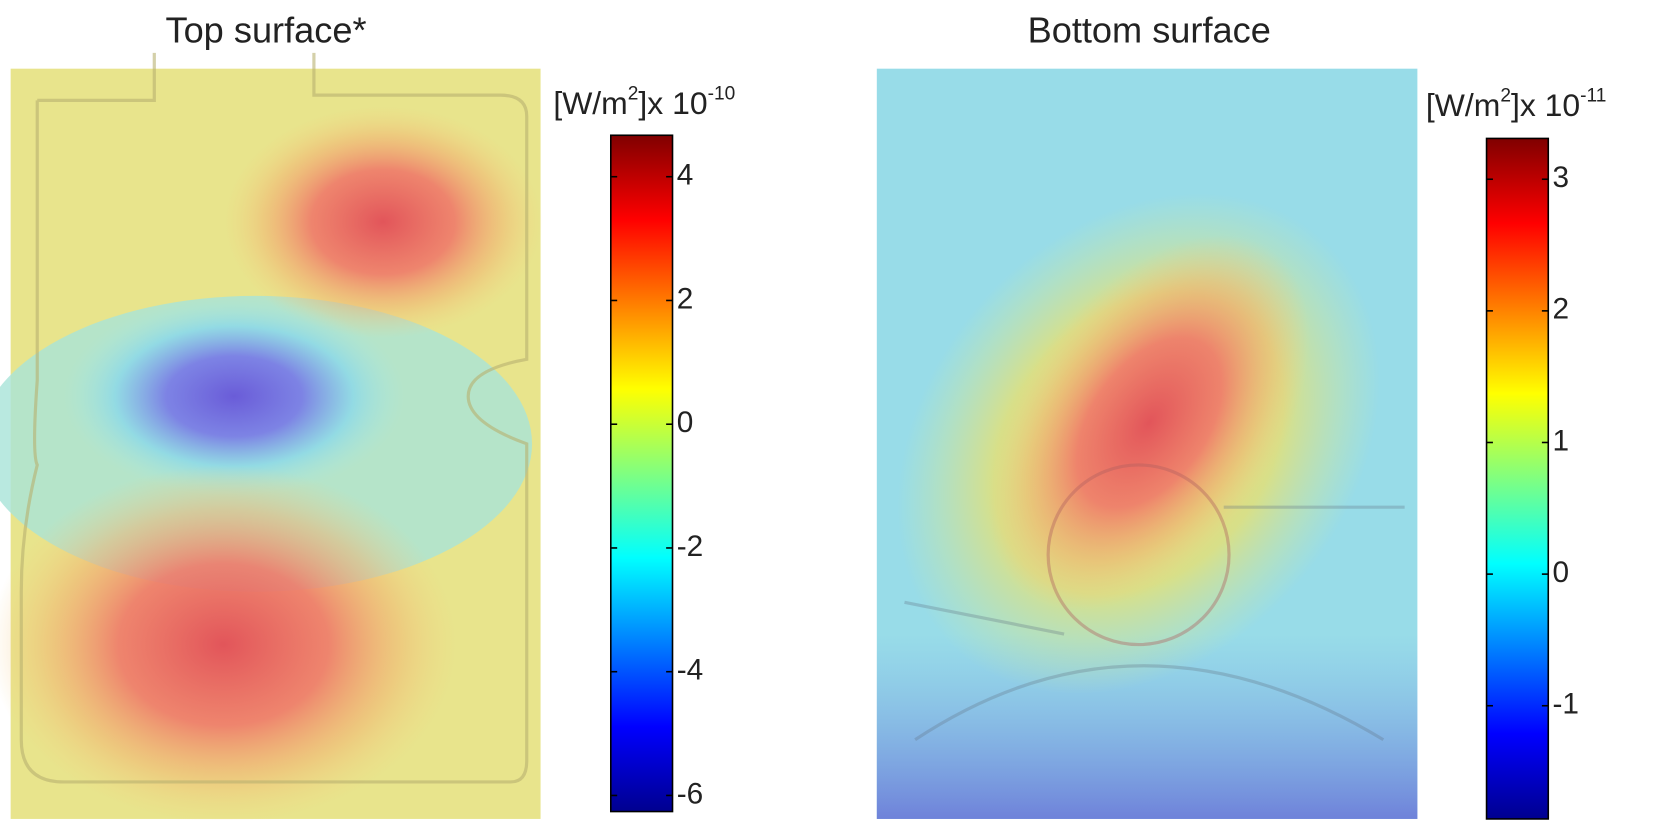  Describe the element at coordinates (1593, 95) in the screenshot. I see `scale-exponent: -11` at that location.